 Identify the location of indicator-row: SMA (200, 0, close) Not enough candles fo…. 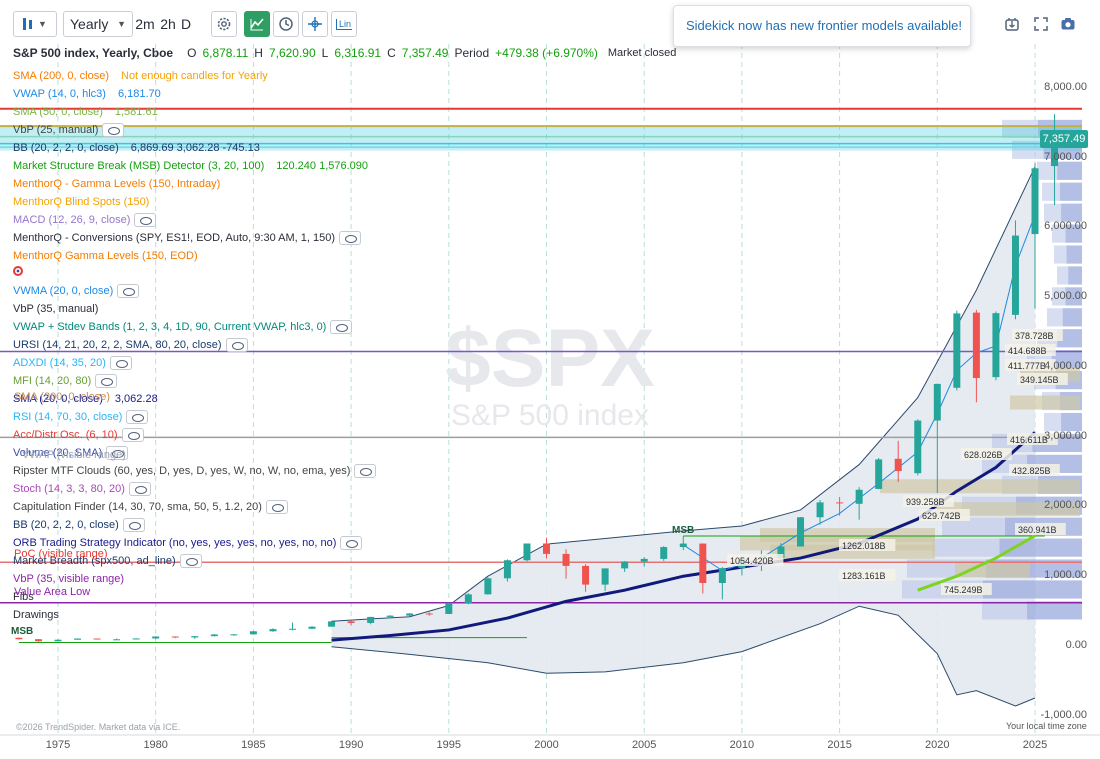
(140, 76).